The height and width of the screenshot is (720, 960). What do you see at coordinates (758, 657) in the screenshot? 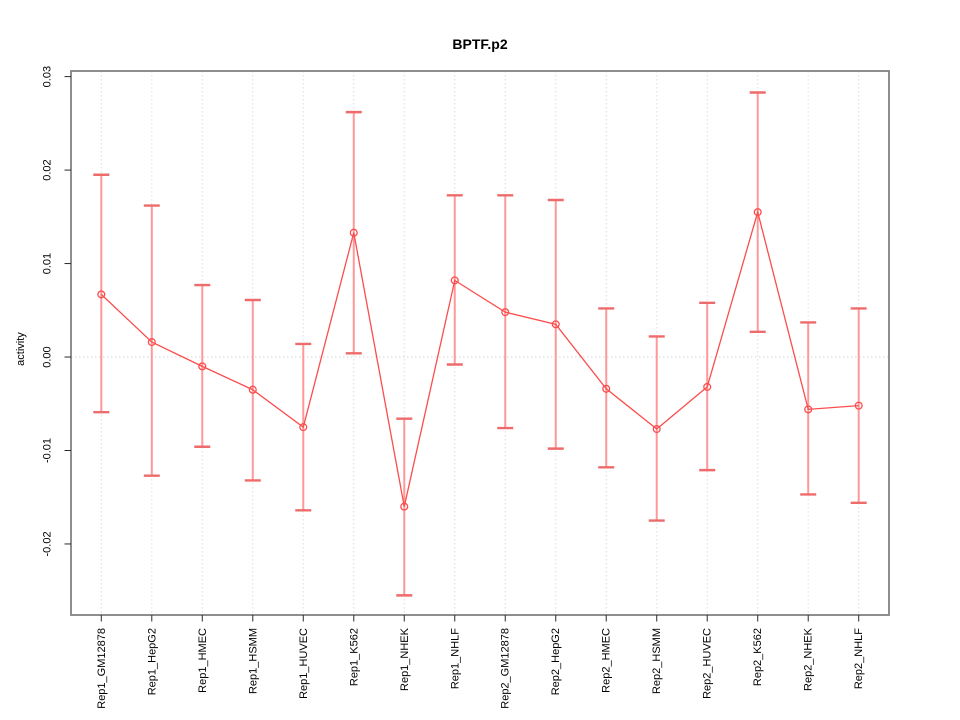
I see `x-tick-label: Rep2_K562` at bounding box center [758, 657].